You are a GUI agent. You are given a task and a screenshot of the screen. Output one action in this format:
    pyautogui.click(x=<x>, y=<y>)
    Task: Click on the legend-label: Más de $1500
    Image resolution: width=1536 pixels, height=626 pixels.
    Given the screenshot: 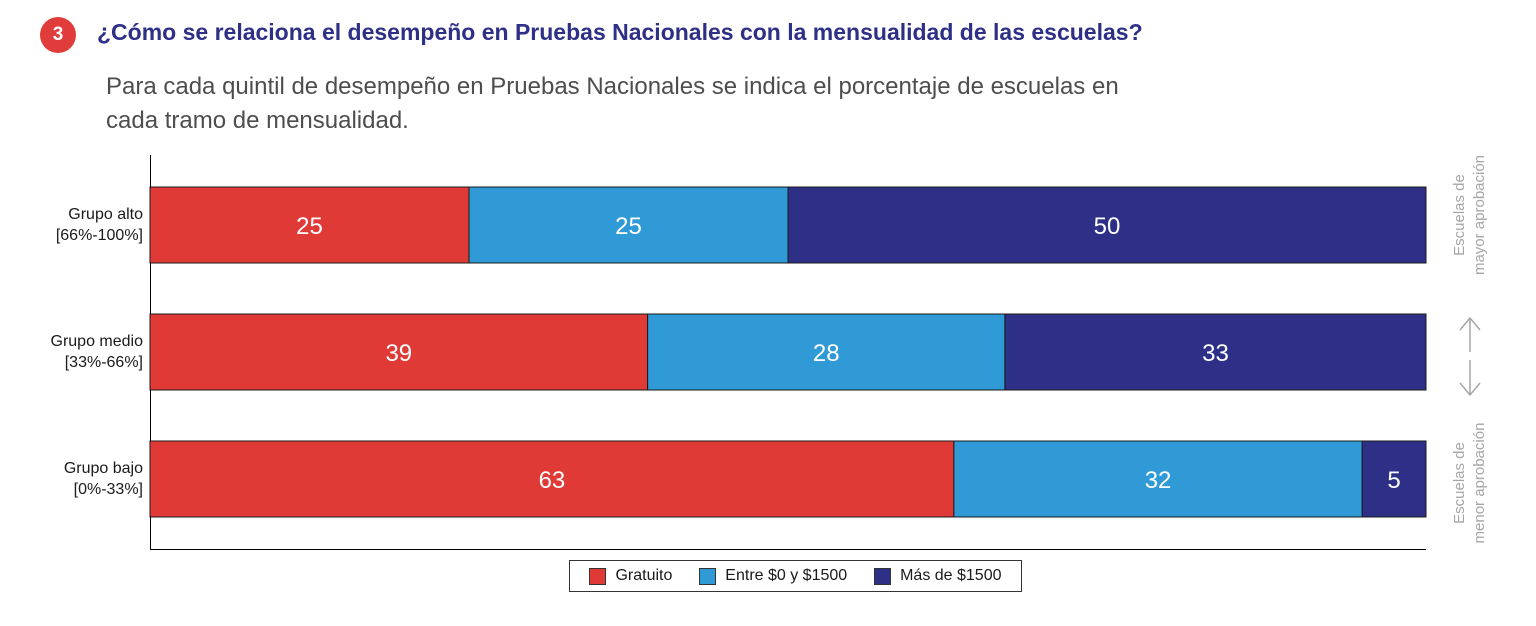 What is the action you would take?
    pyautogui.click(x=951, y=575)
    